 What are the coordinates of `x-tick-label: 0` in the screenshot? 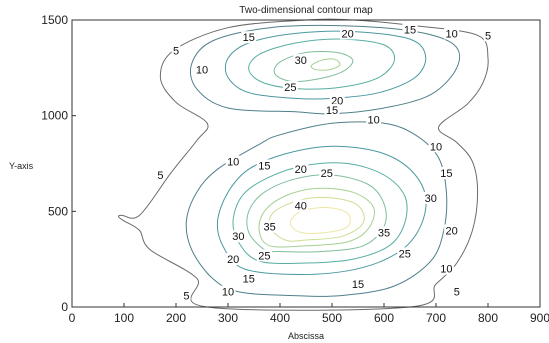 It's located at (72, 318).